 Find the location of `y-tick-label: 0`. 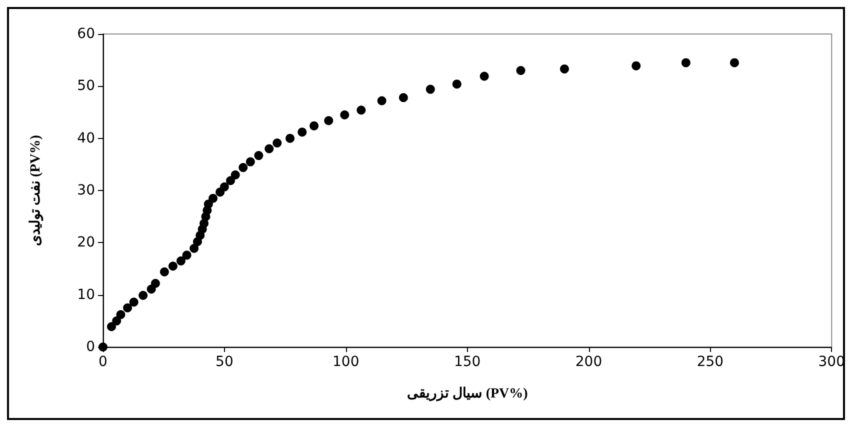

y-tick-label: 0 is located at coordinates (90, 347).